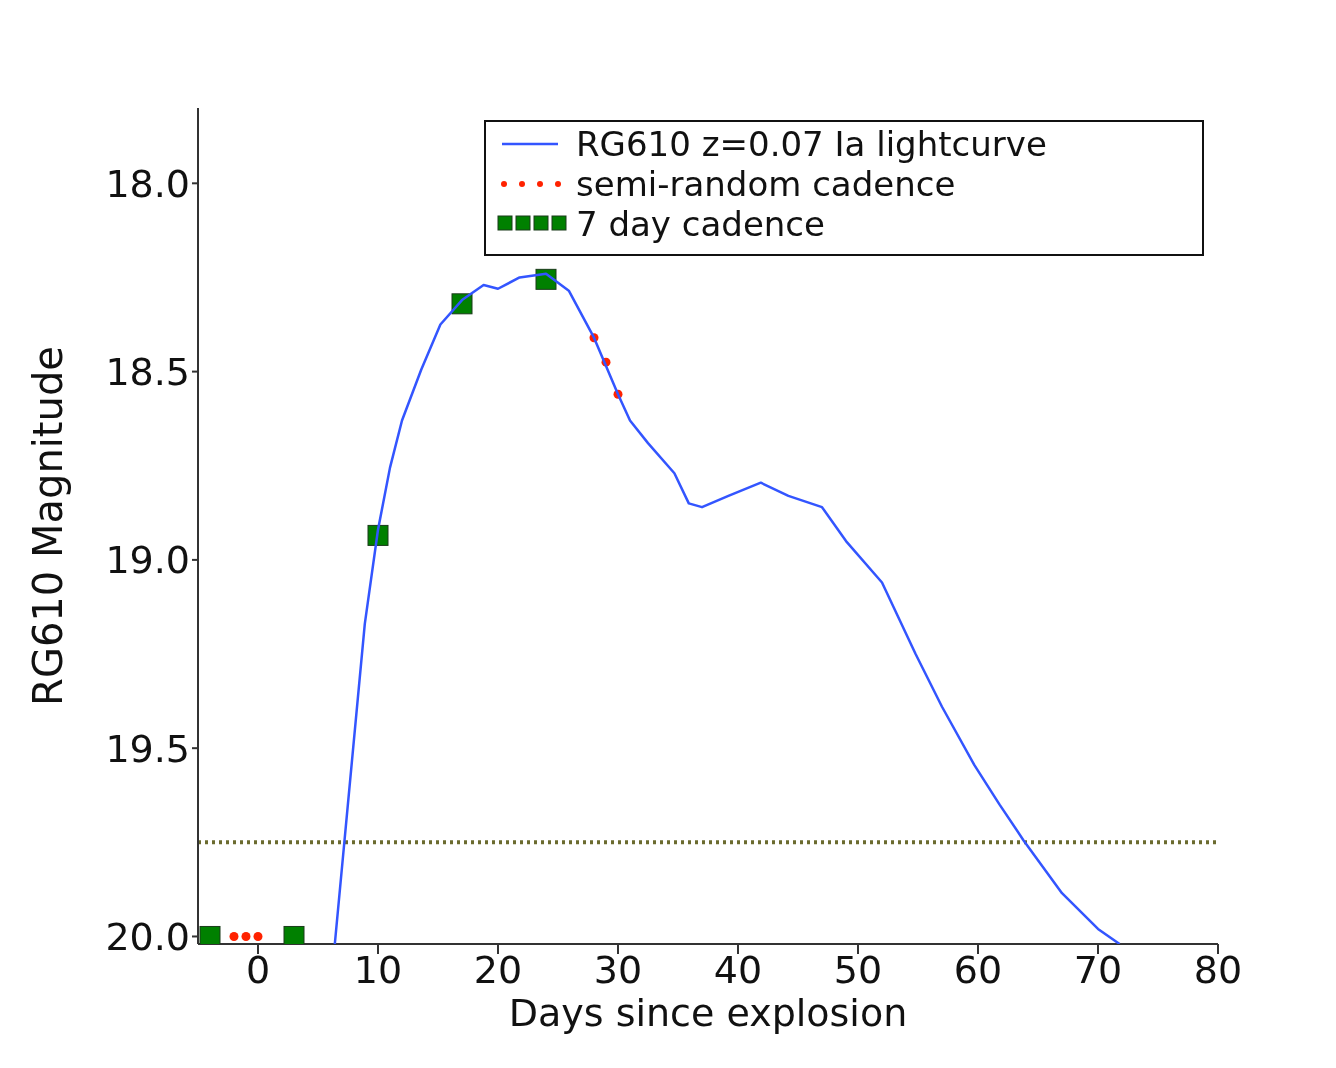 The width and height of the screenshot is (1336, 1068). What do you see at coordinates (498, 969) in the screenshot?
I see `x-tick-label: 20` at bounding box center [498, 969].